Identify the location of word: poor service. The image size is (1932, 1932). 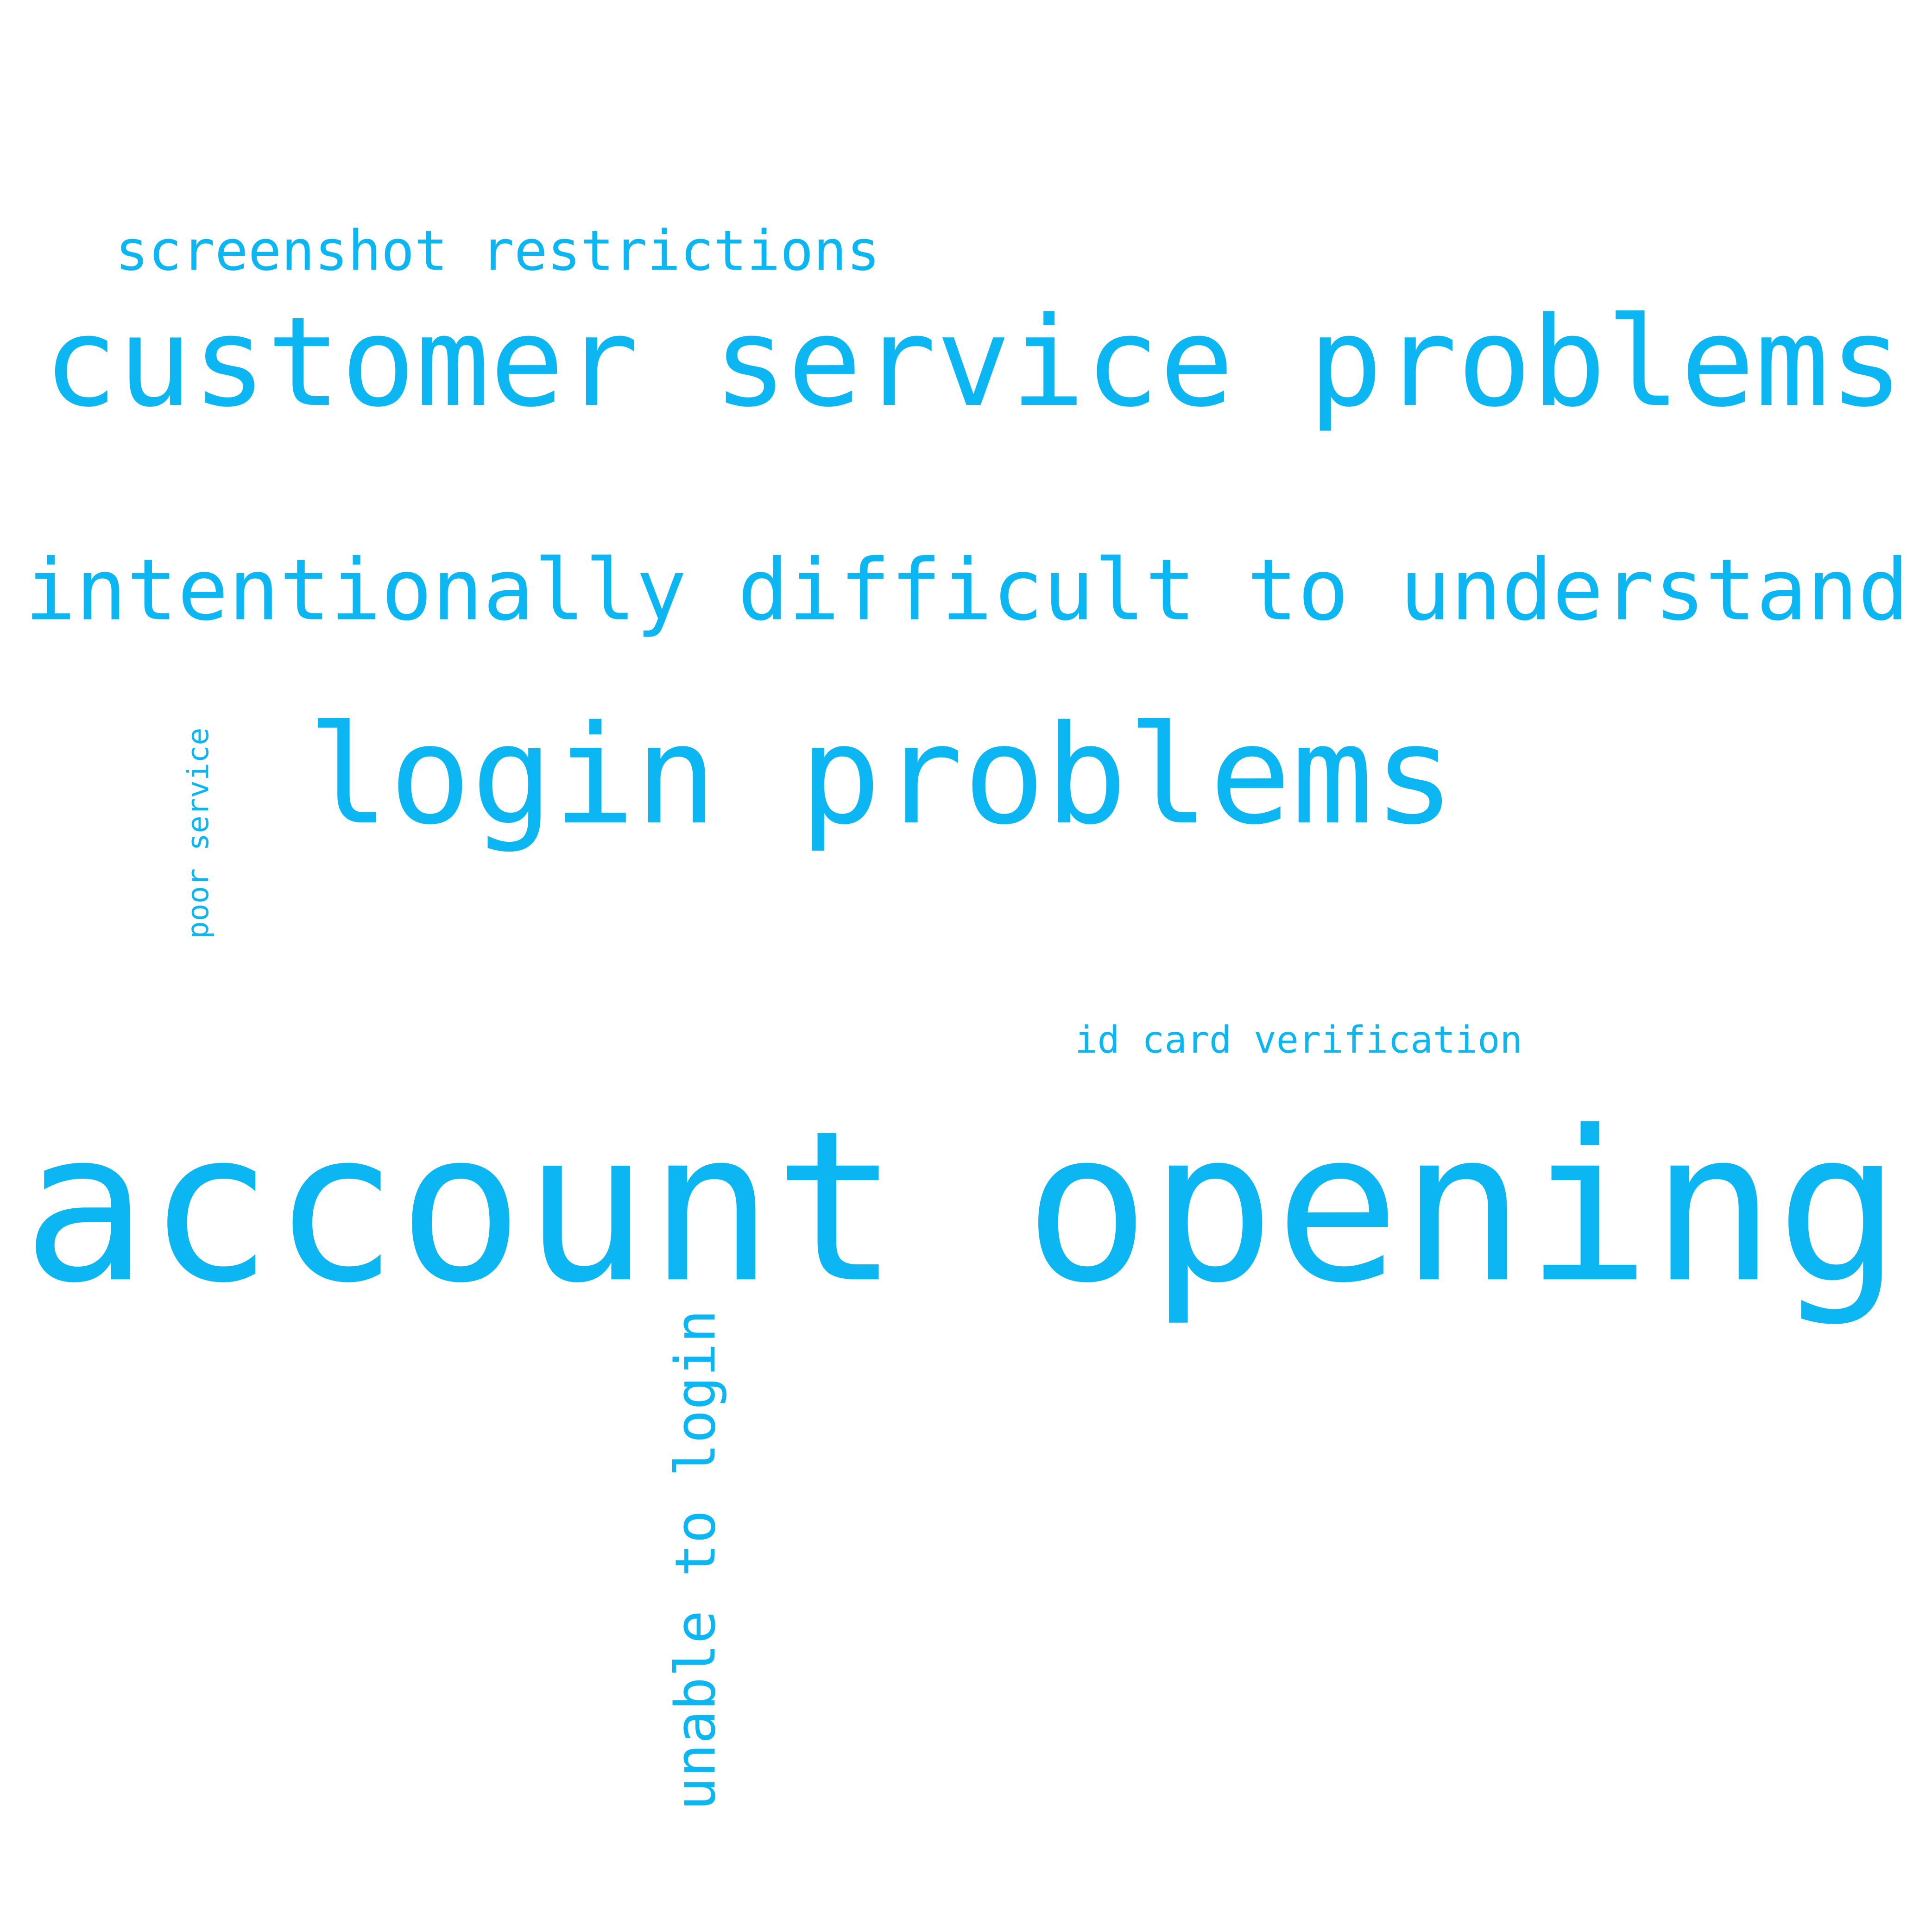
(198, 833).